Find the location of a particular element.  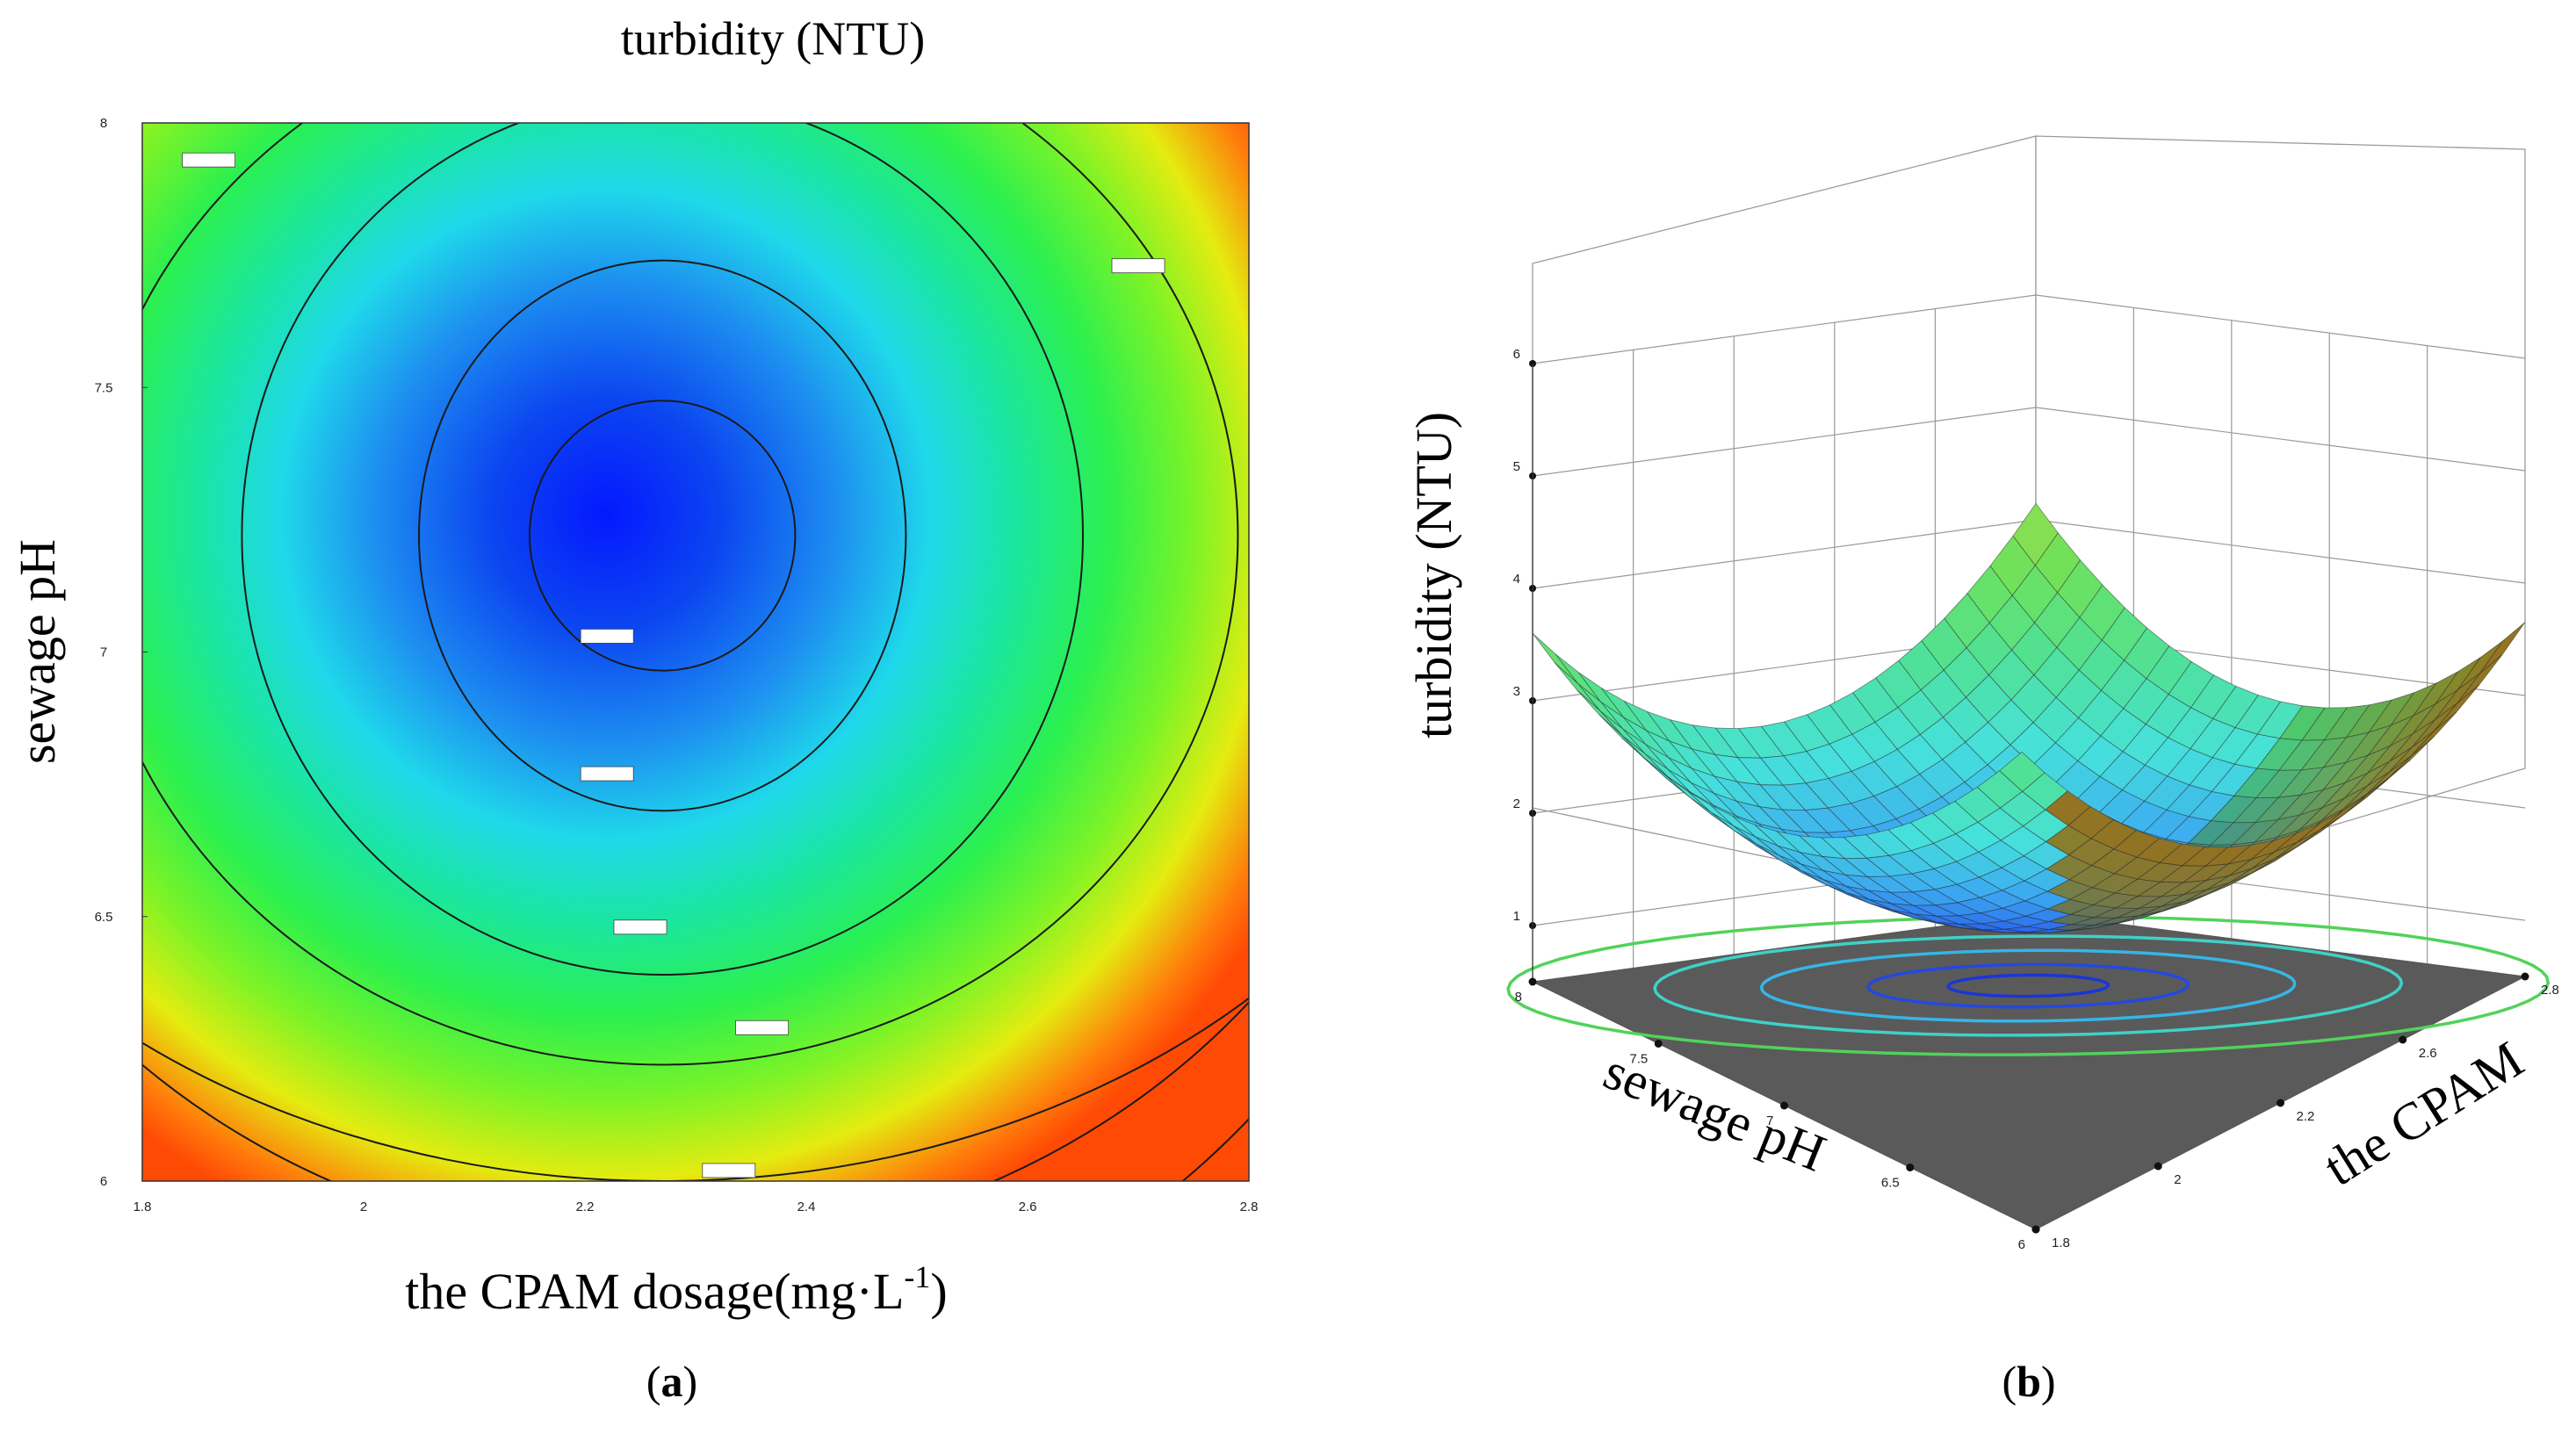

x-tick-label: 1.8 is located at coordinates (142, 1207).